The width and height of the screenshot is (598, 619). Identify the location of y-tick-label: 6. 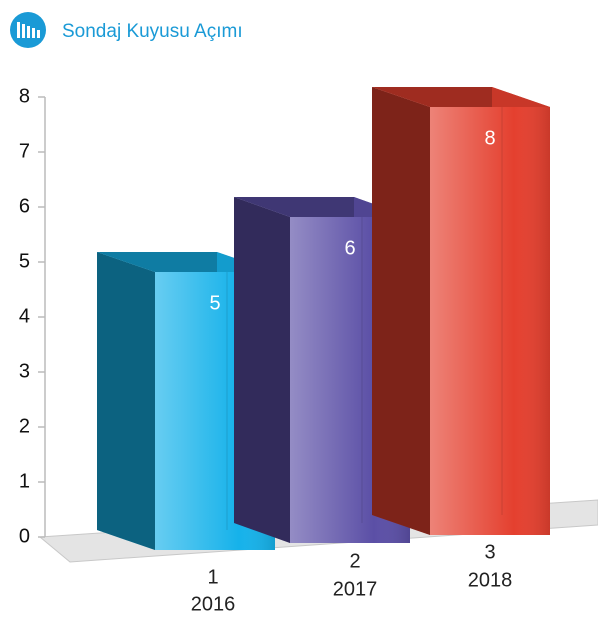
(24, 206).